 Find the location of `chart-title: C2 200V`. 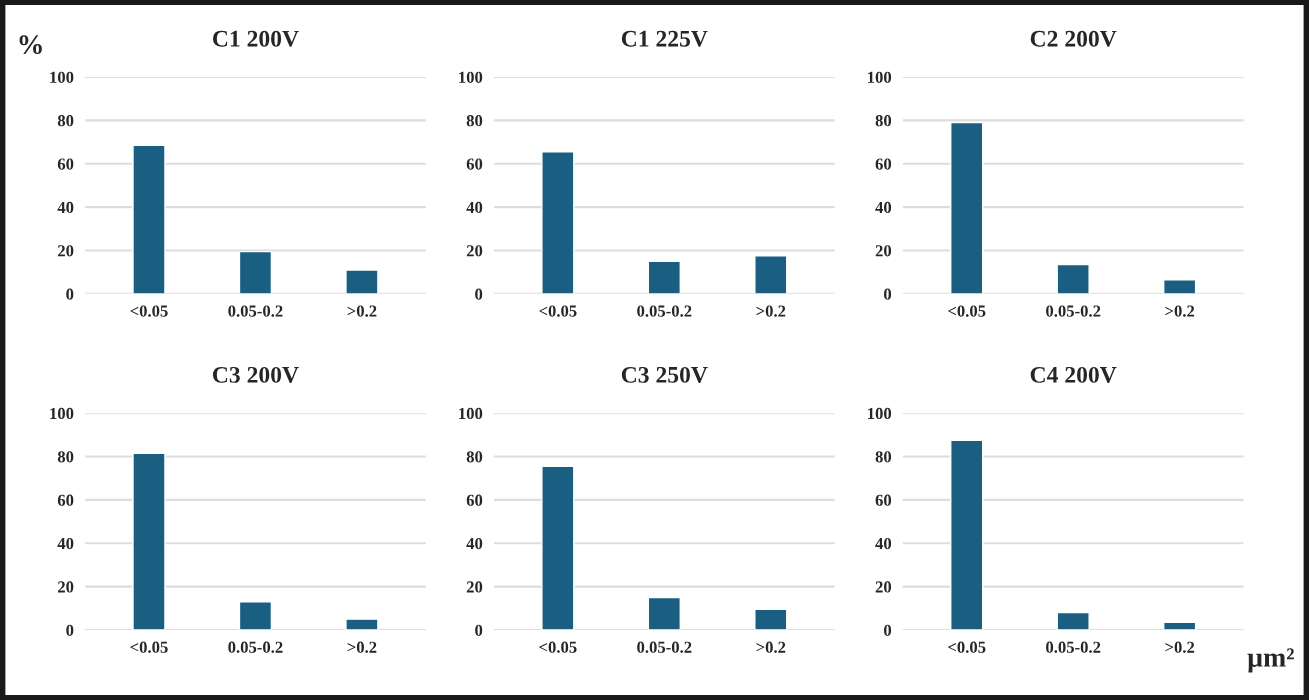

chart-title: C2 200V is located at coordinates (1073, 38).